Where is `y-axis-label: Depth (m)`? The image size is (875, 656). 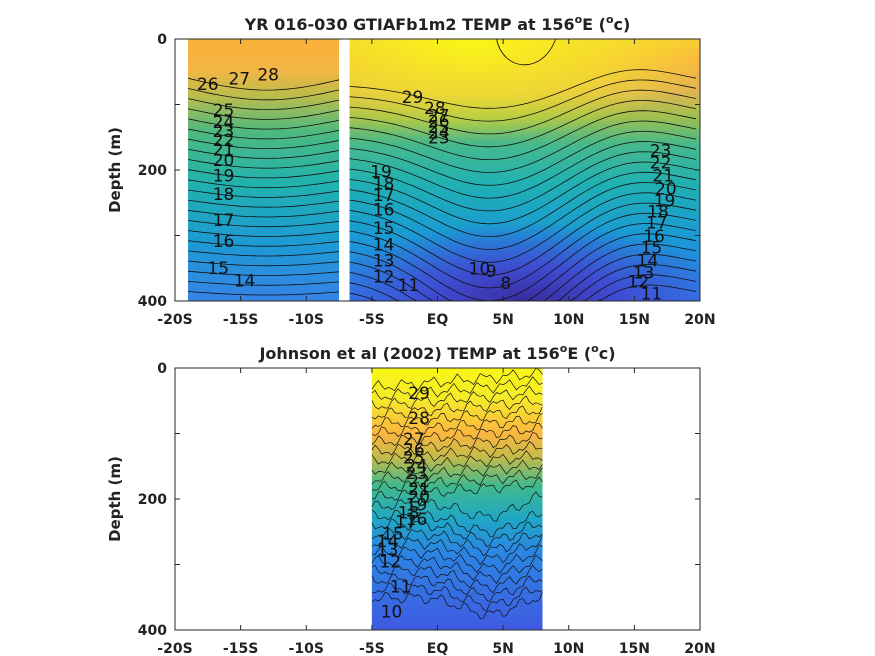
y-axis-label: Depth (m) is located at coordinates (115, 499).